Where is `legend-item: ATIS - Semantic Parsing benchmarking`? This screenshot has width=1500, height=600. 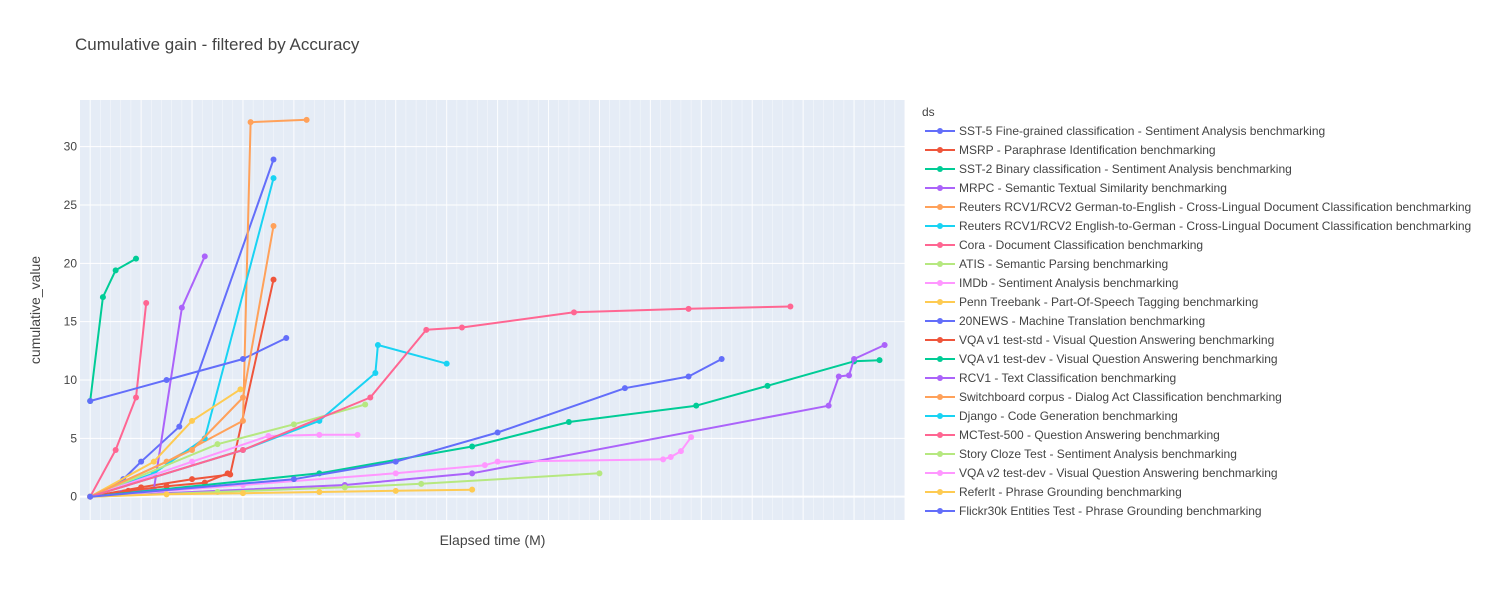 legend-item: ATIS - Semantic Parsing benchmarking is located at coordinates (1046, 264).